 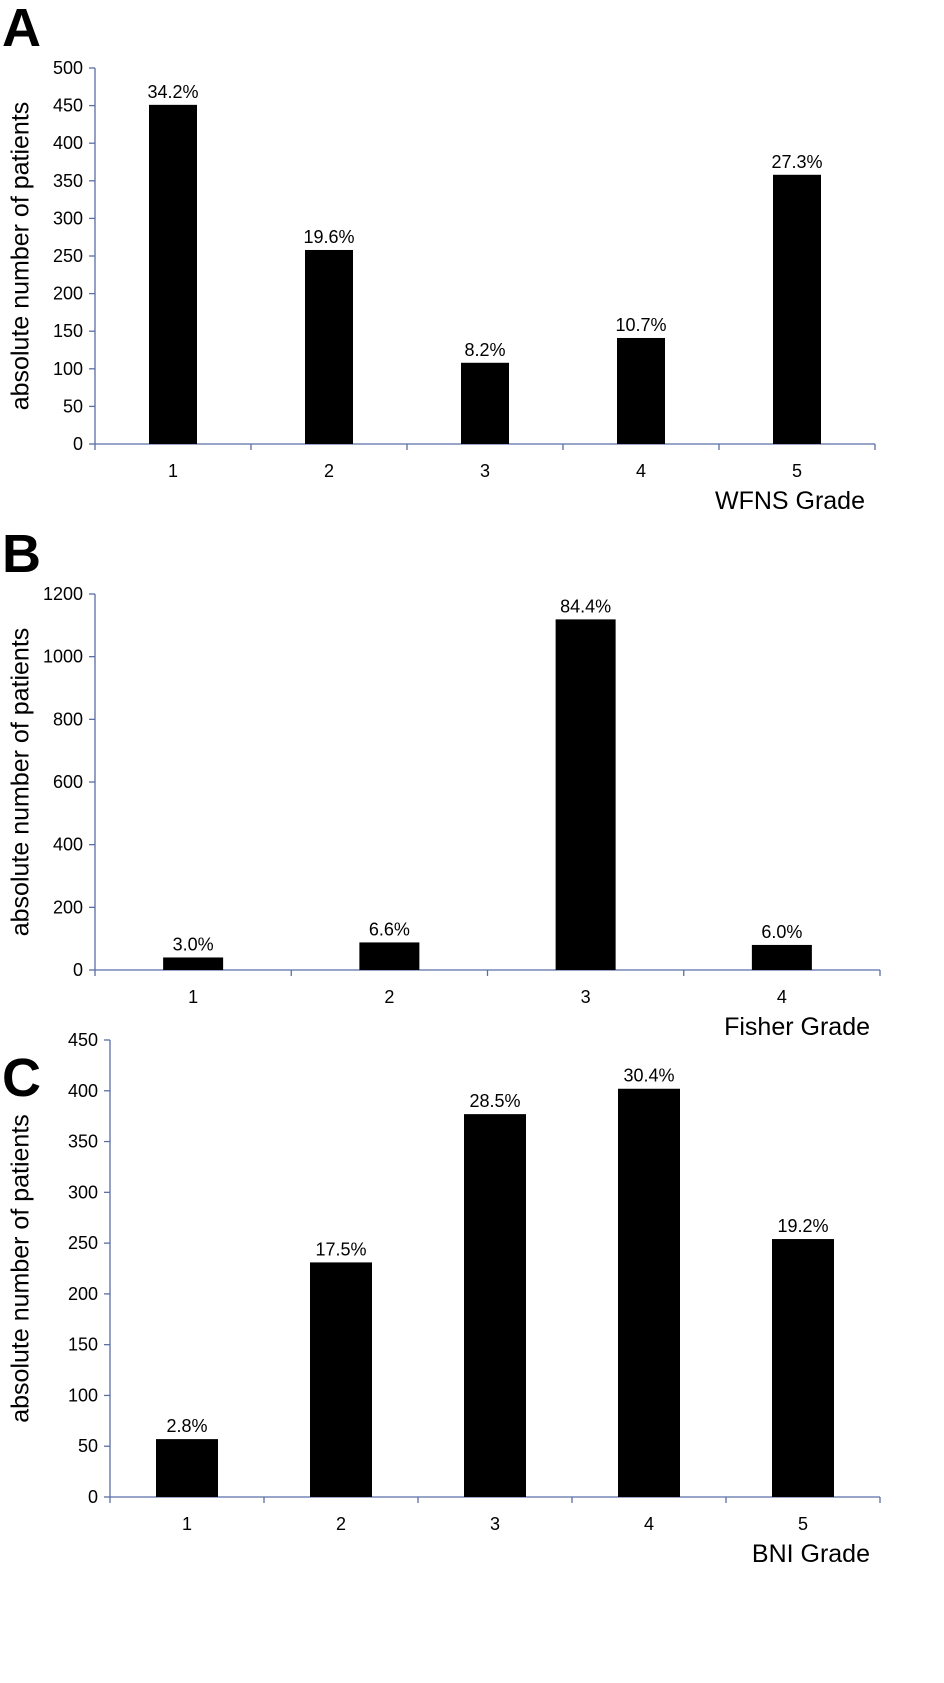 What do you see at coordinates (811, 1554) in the screenshot?
I see `x-axis-title: BNI Grade` at bounding box center [811, 1554].